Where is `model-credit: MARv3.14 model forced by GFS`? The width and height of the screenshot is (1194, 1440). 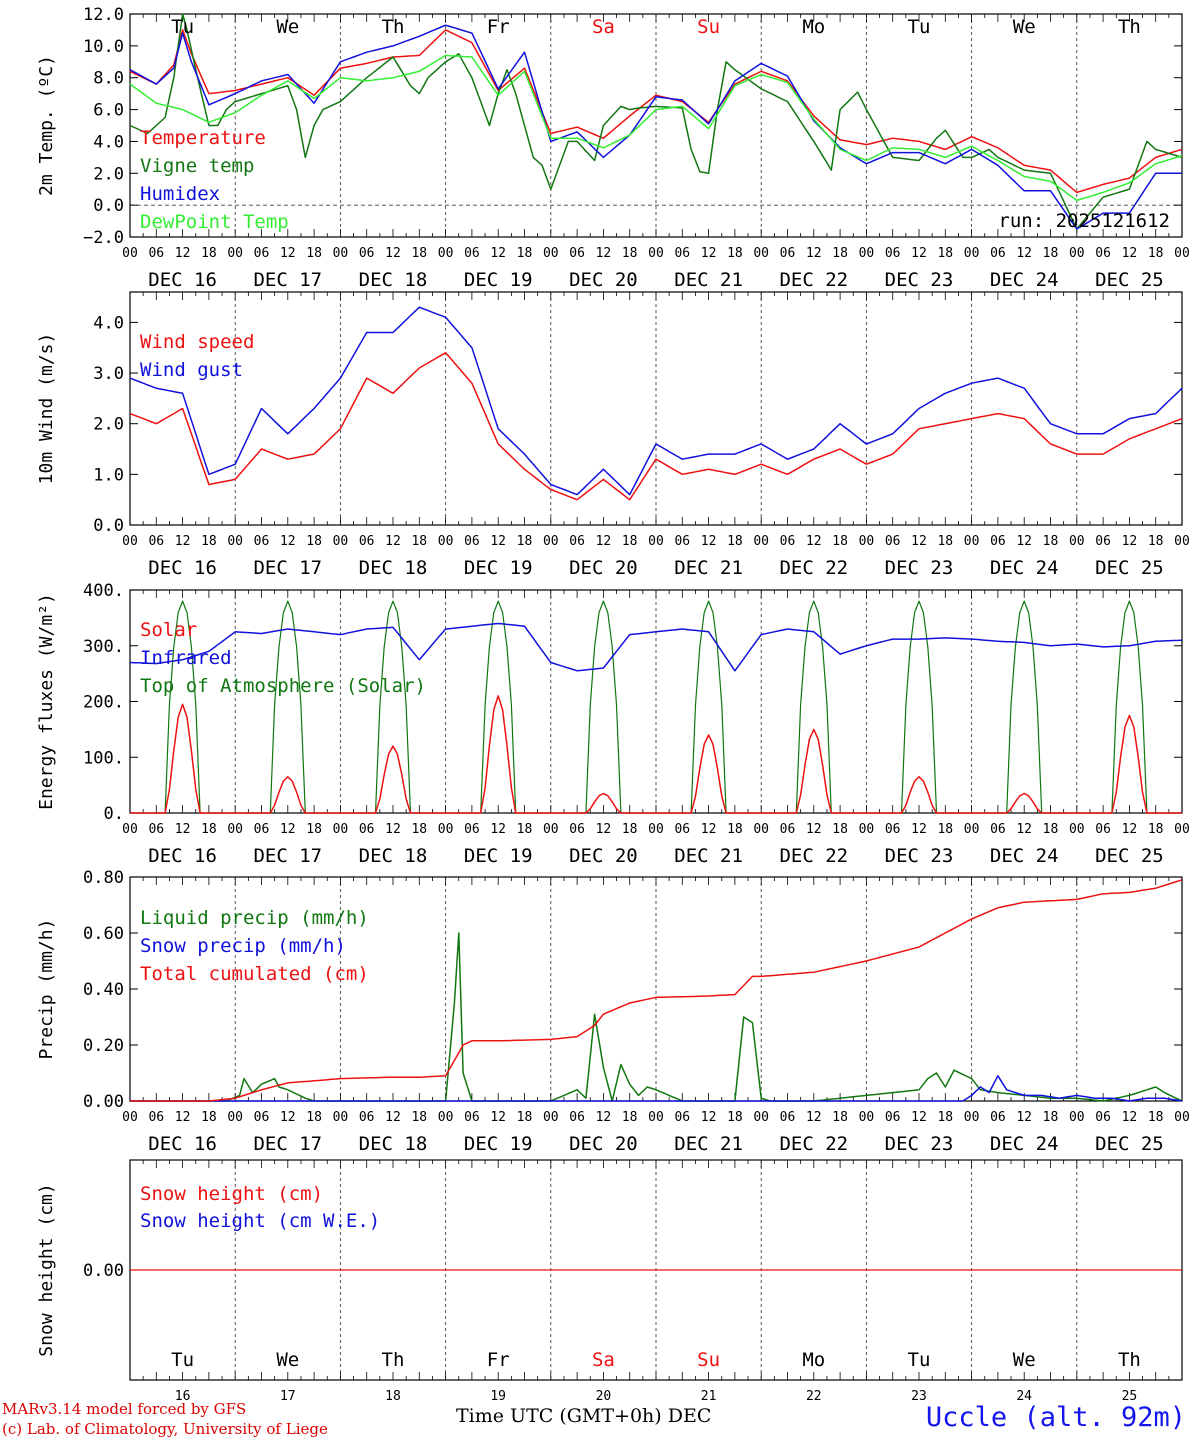 model-credit: MARv3.14 model forced by GFS is located at coordinates (124, 1409).